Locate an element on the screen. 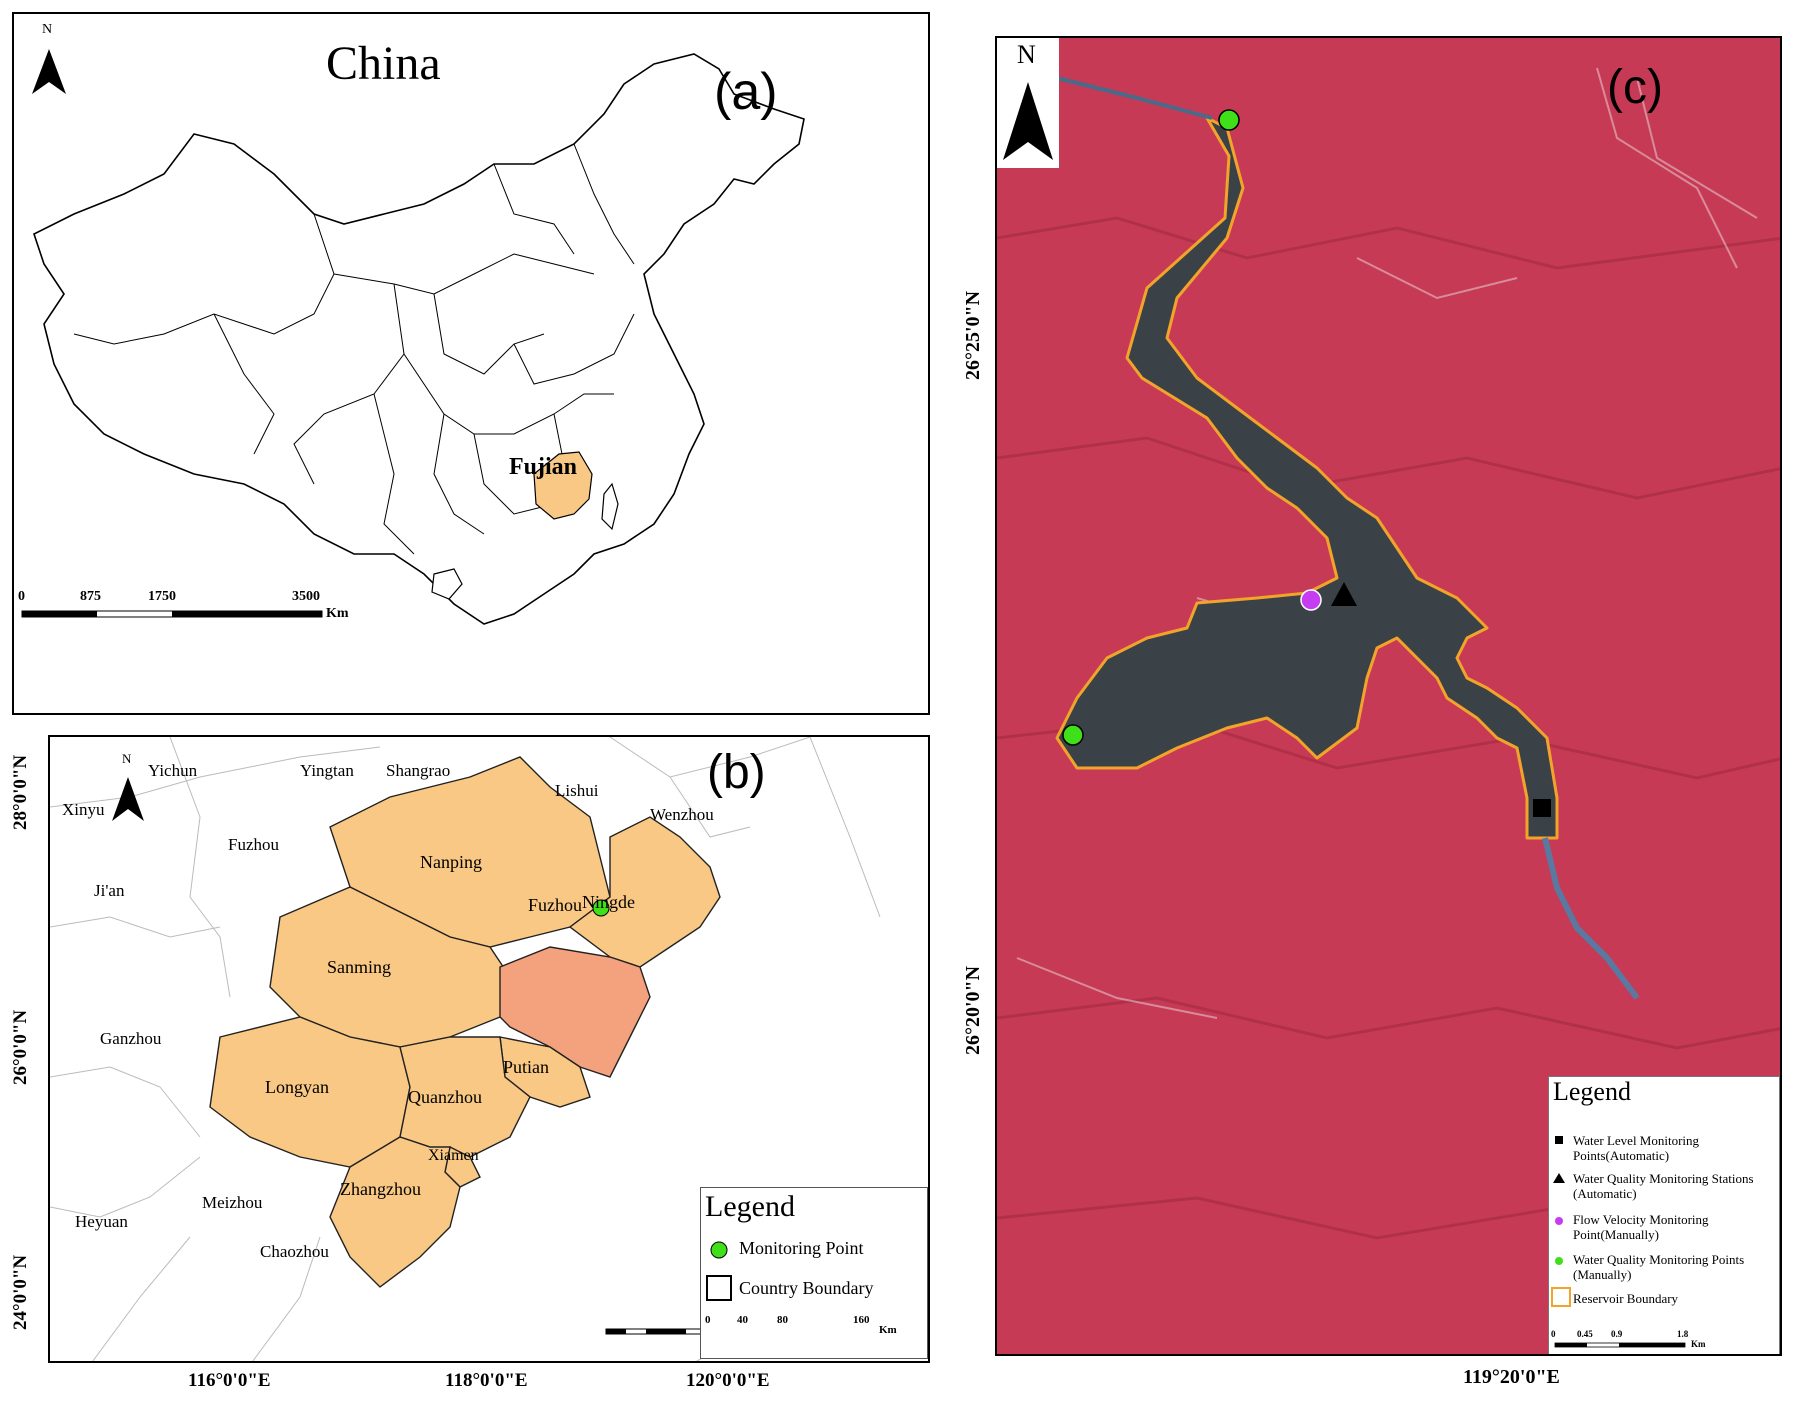  scale-tick-a-3: 3500 is located at coordinates (306, 596).